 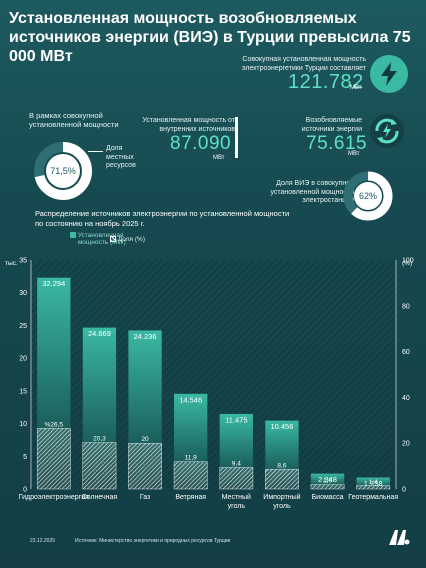 I want to click on lightning-bolt-icon, so click(x=389, y=74).